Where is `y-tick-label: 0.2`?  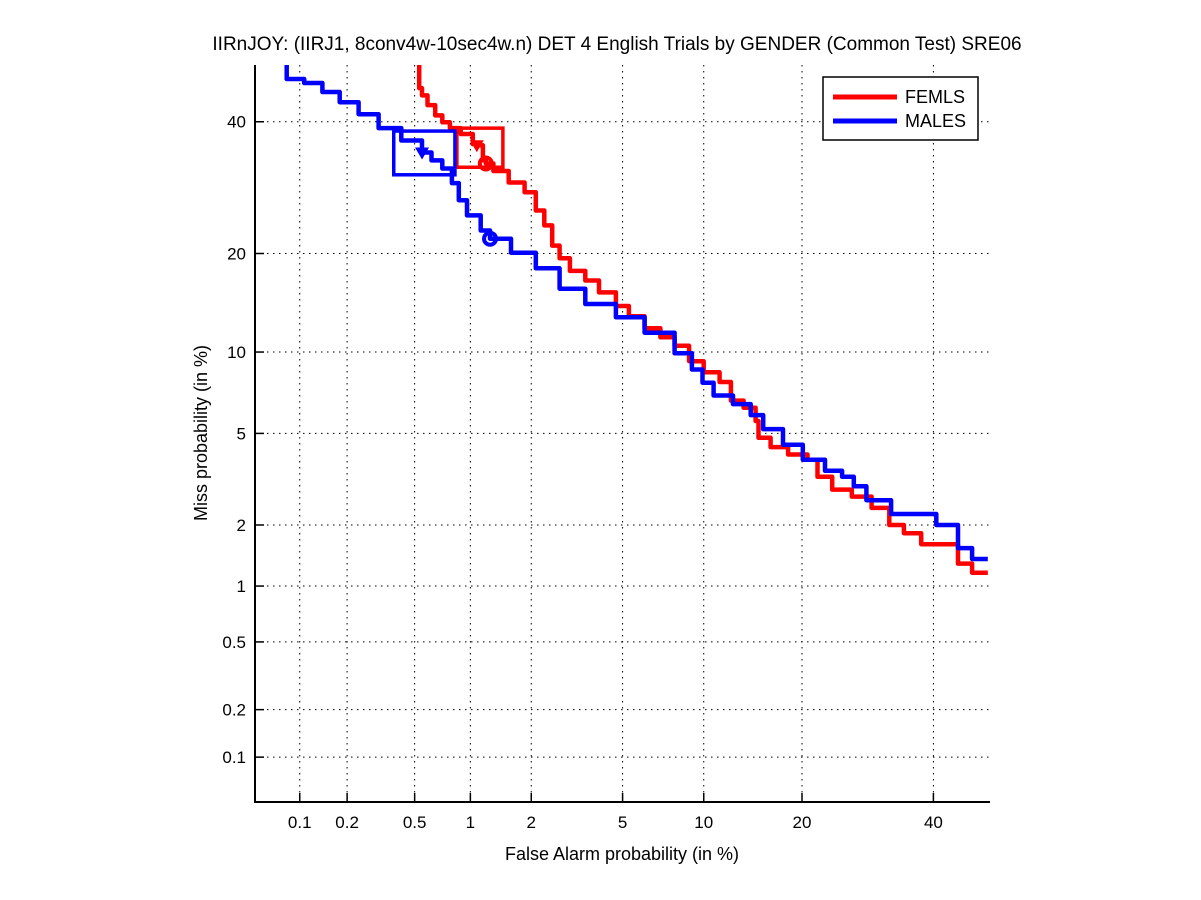
y-tick-label: 0.2 is located at coordinates (234, 710).